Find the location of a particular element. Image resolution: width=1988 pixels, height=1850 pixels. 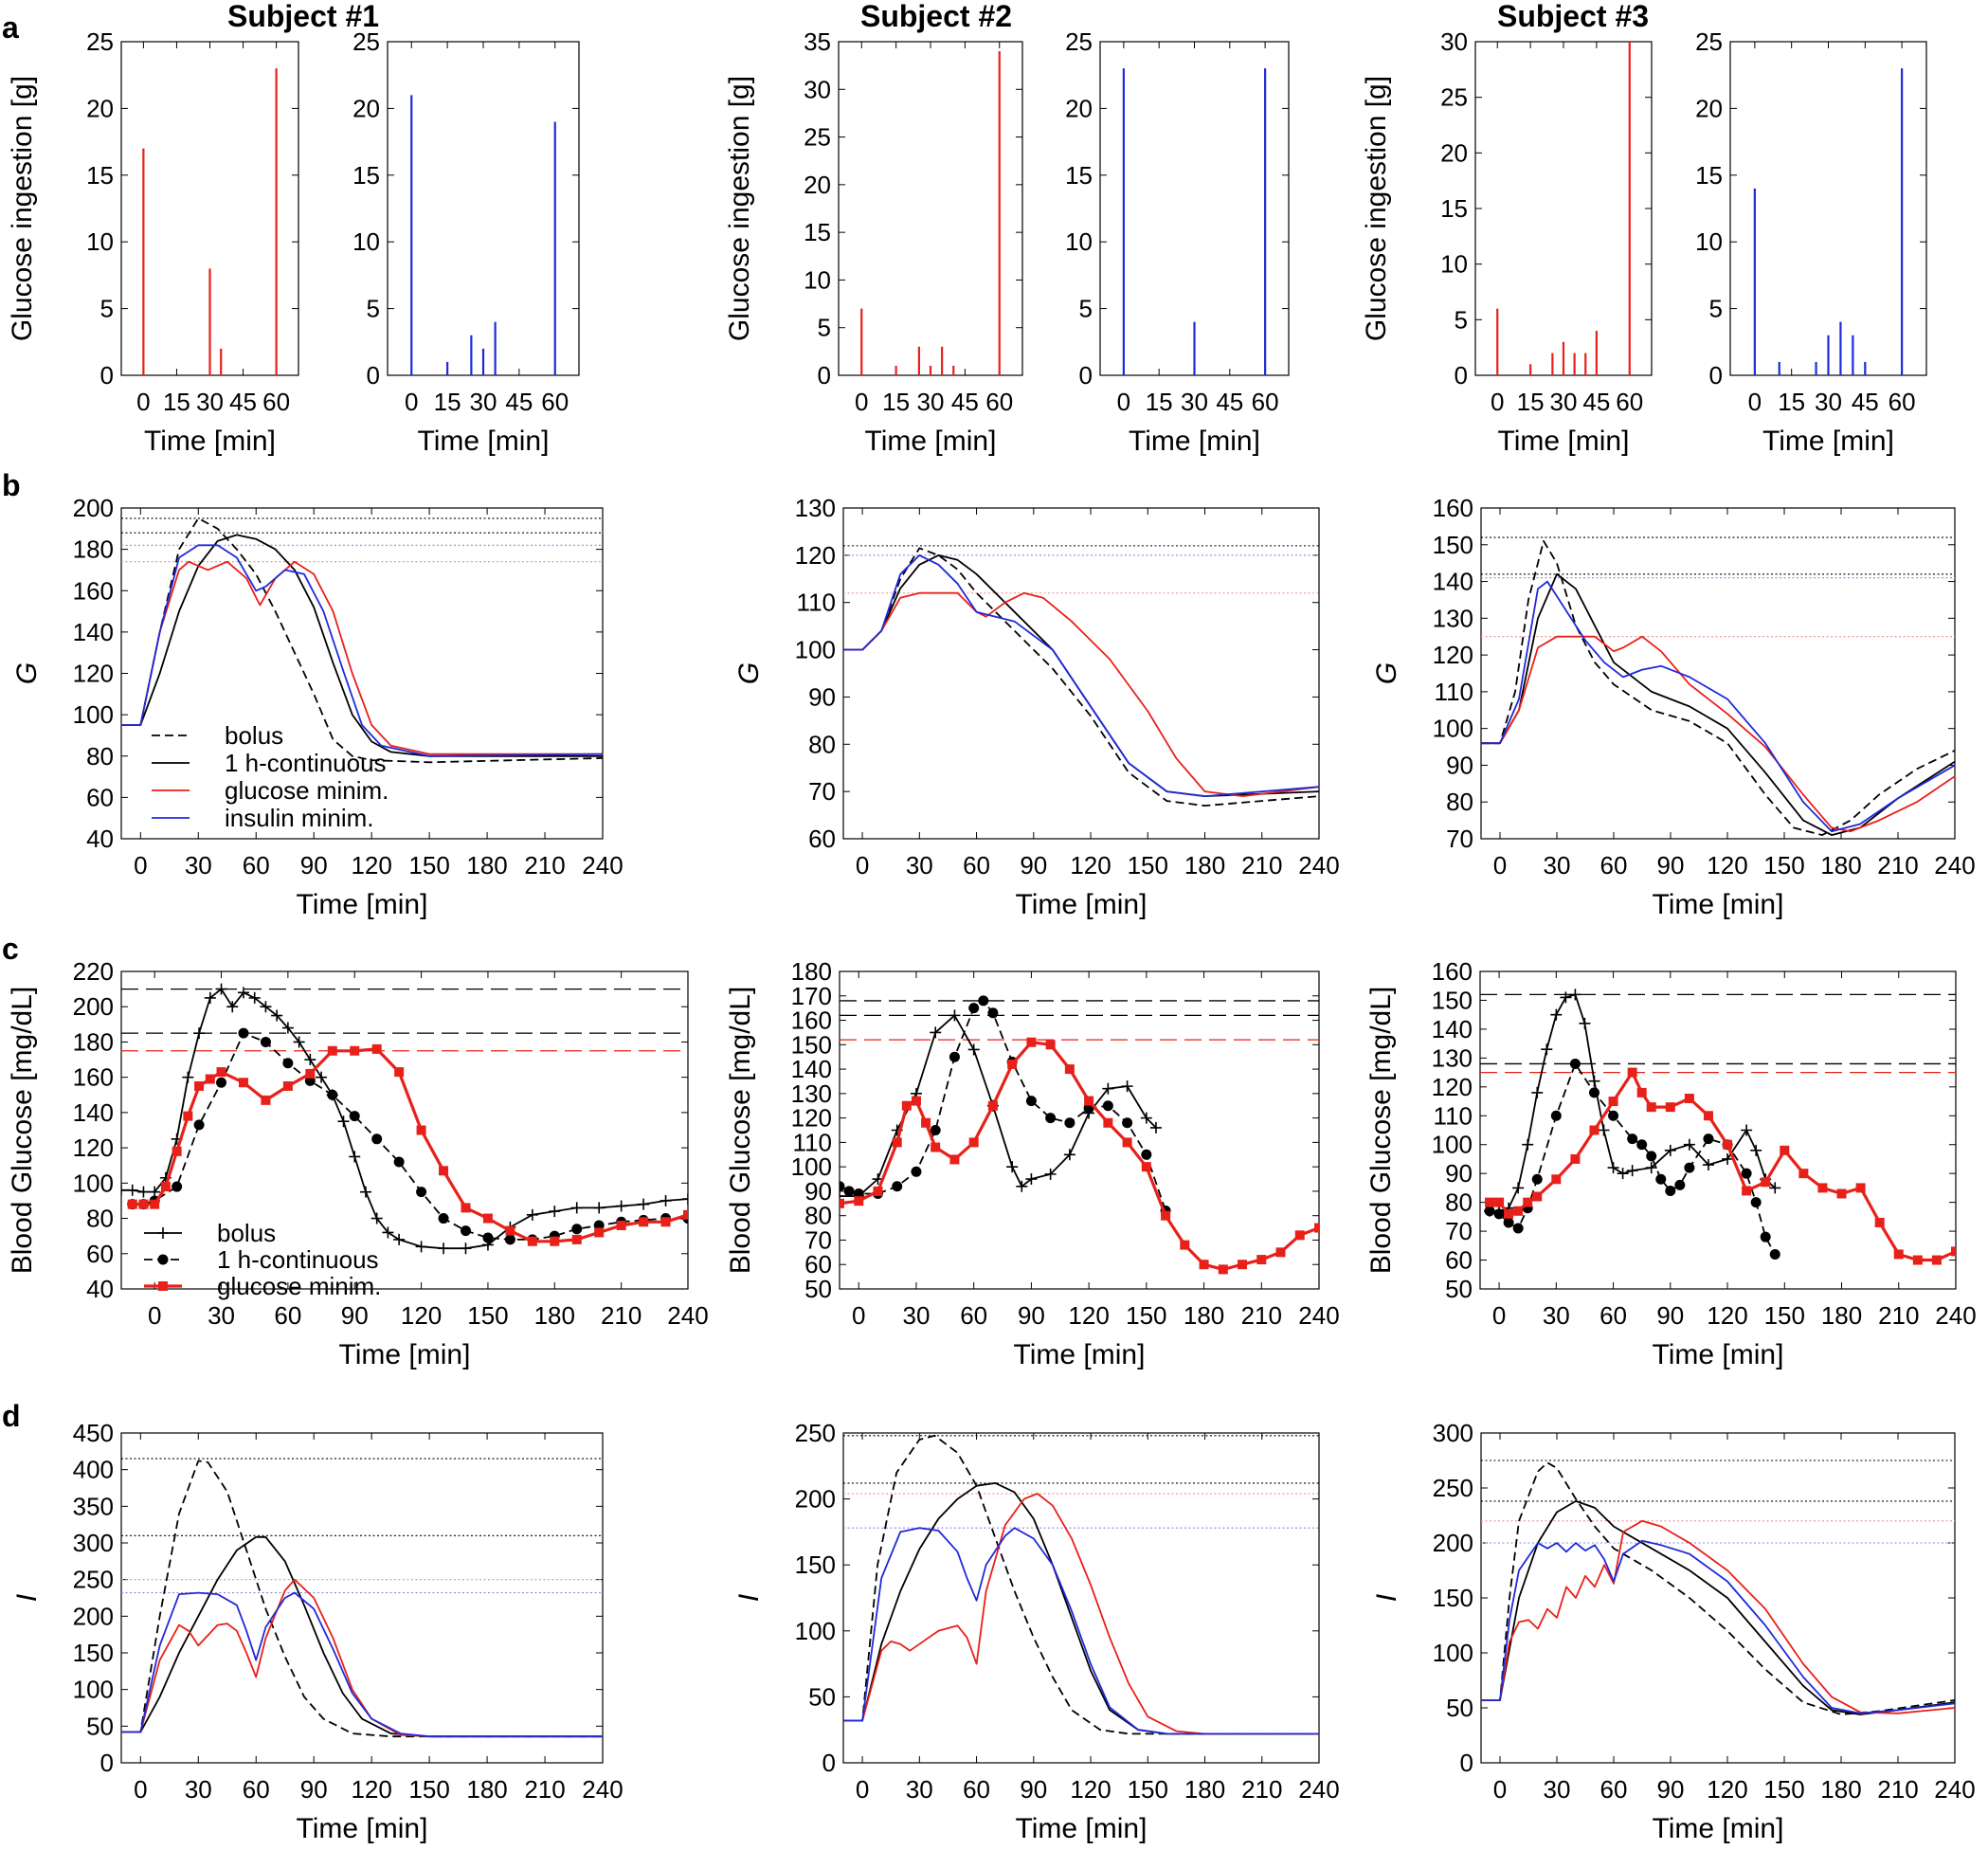

y-tick-label: 220 is located at coordinates (94, 972).